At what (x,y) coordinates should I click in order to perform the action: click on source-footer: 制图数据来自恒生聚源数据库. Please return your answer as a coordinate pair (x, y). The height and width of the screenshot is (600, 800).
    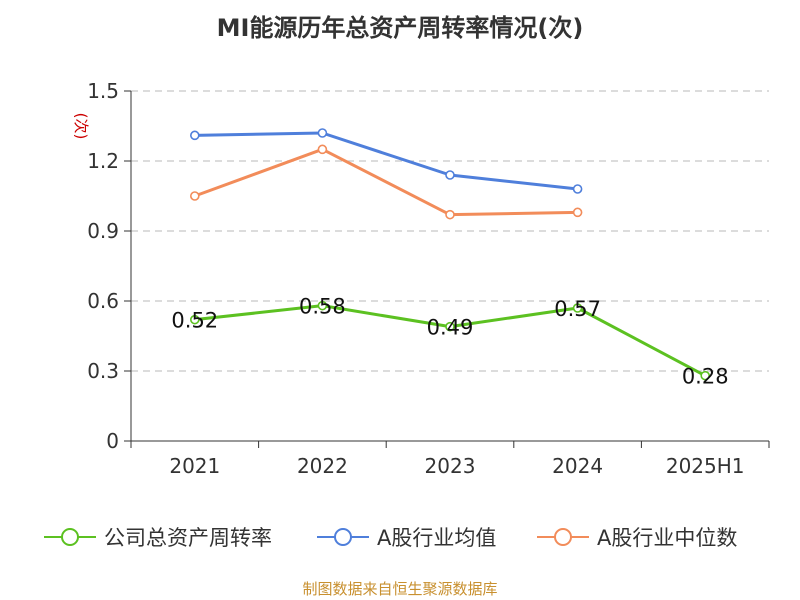
    Looking at the image, I should click on (400, 589).